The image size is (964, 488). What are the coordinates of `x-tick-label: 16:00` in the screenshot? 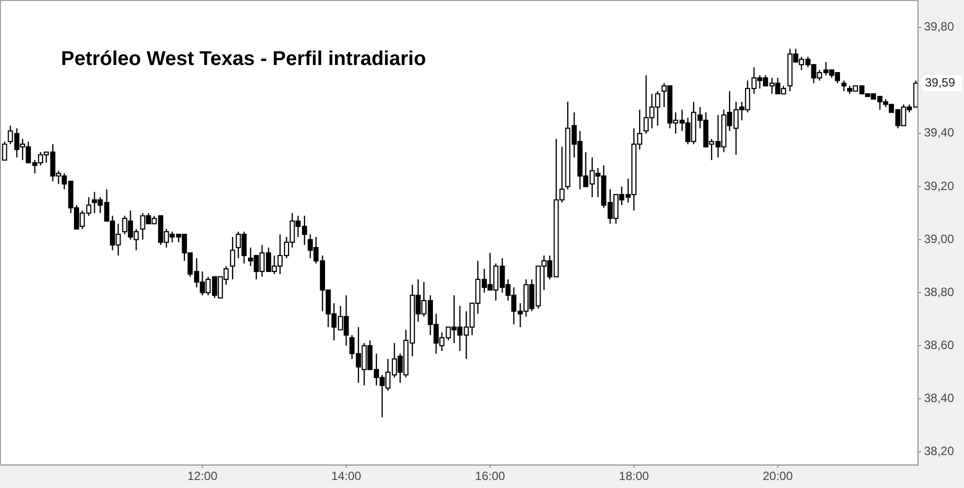 It's located at (490, 476).